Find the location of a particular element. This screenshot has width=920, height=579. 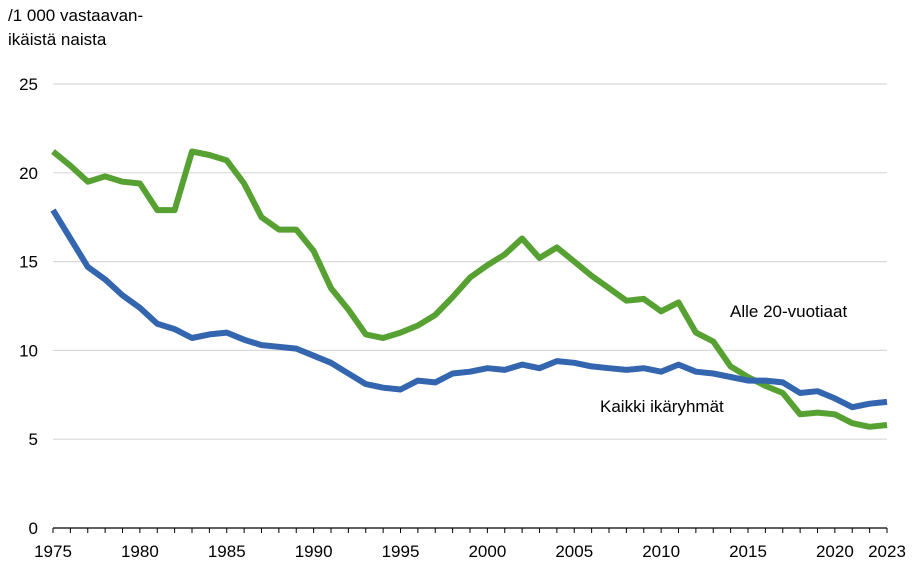

series-label-alle-20-vuotiaat: Alle 20-vuotiaat is located at coordinates (788, 311).